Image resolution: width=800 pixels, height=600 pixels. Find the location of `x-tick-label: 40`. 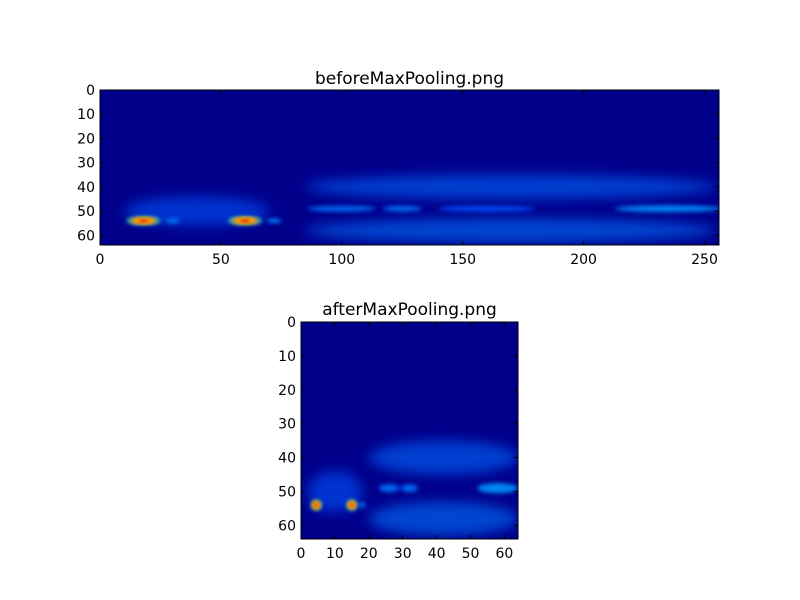

x-tick-label: 40 is located at coordinates (437, 554).